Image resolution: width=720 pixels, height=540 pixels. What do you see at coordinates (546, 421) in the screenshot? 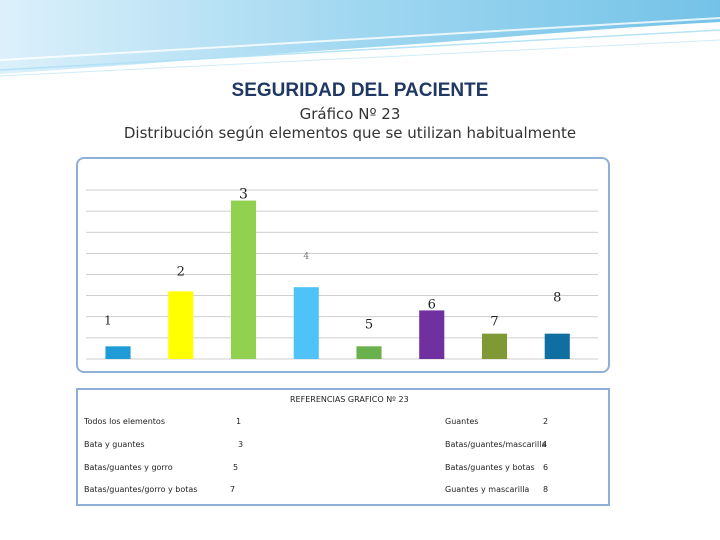
I see `legend-number: 2` at bounding box center [546, 421].